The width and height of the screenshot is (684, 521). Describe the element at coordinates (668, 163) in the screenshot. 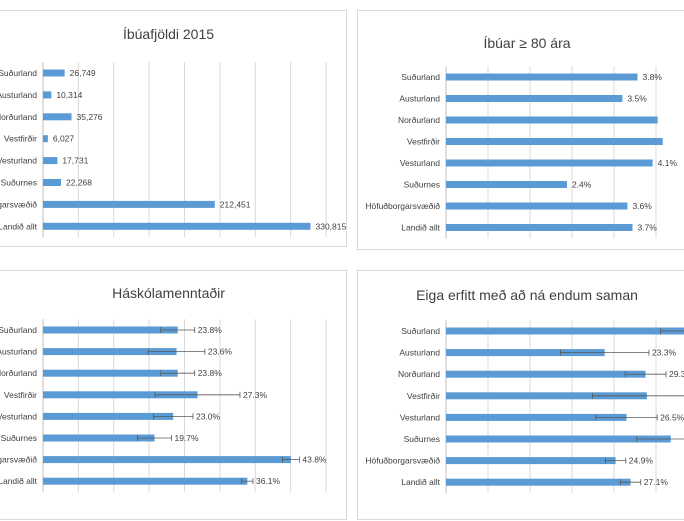

I see `data-label: 4.1%` at that location.